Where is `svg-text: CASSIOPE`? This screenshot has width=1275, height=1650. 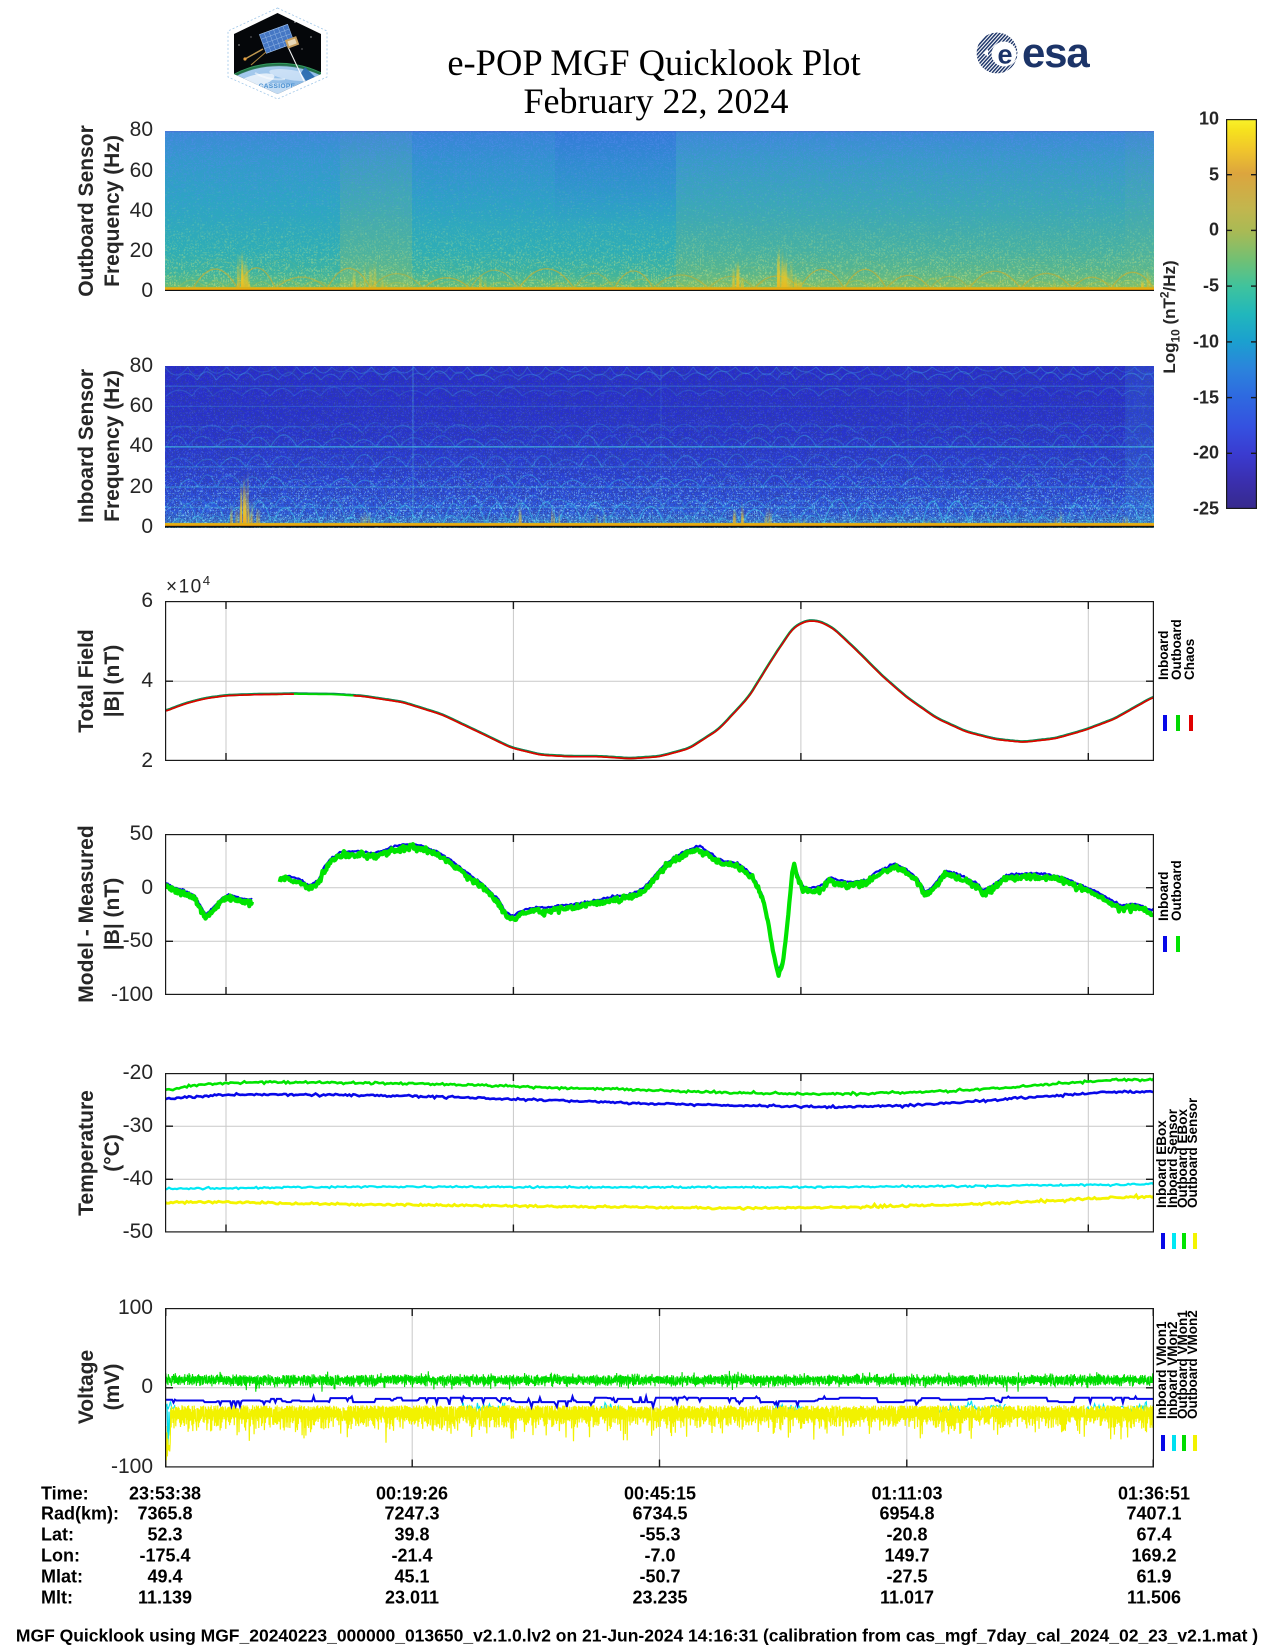
svg-text: CASSIOPE is located at coordinates (277, 86).